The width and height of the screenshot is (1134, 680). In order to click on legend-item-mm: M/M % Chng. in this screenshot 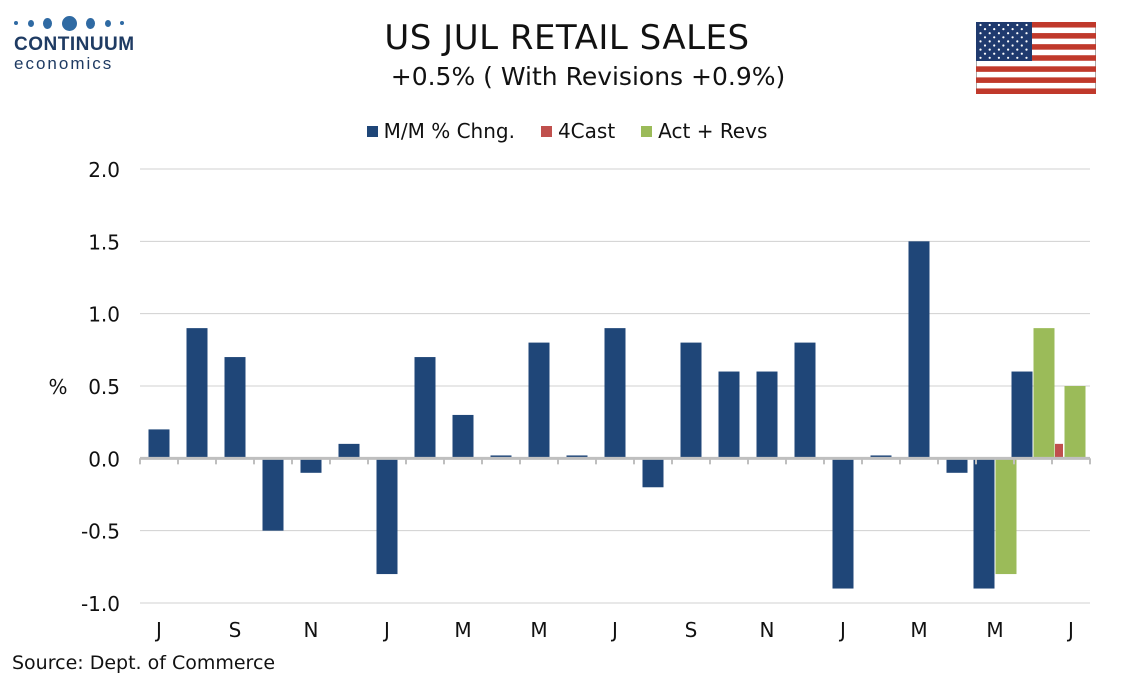, I will do `click(440, 131)`.